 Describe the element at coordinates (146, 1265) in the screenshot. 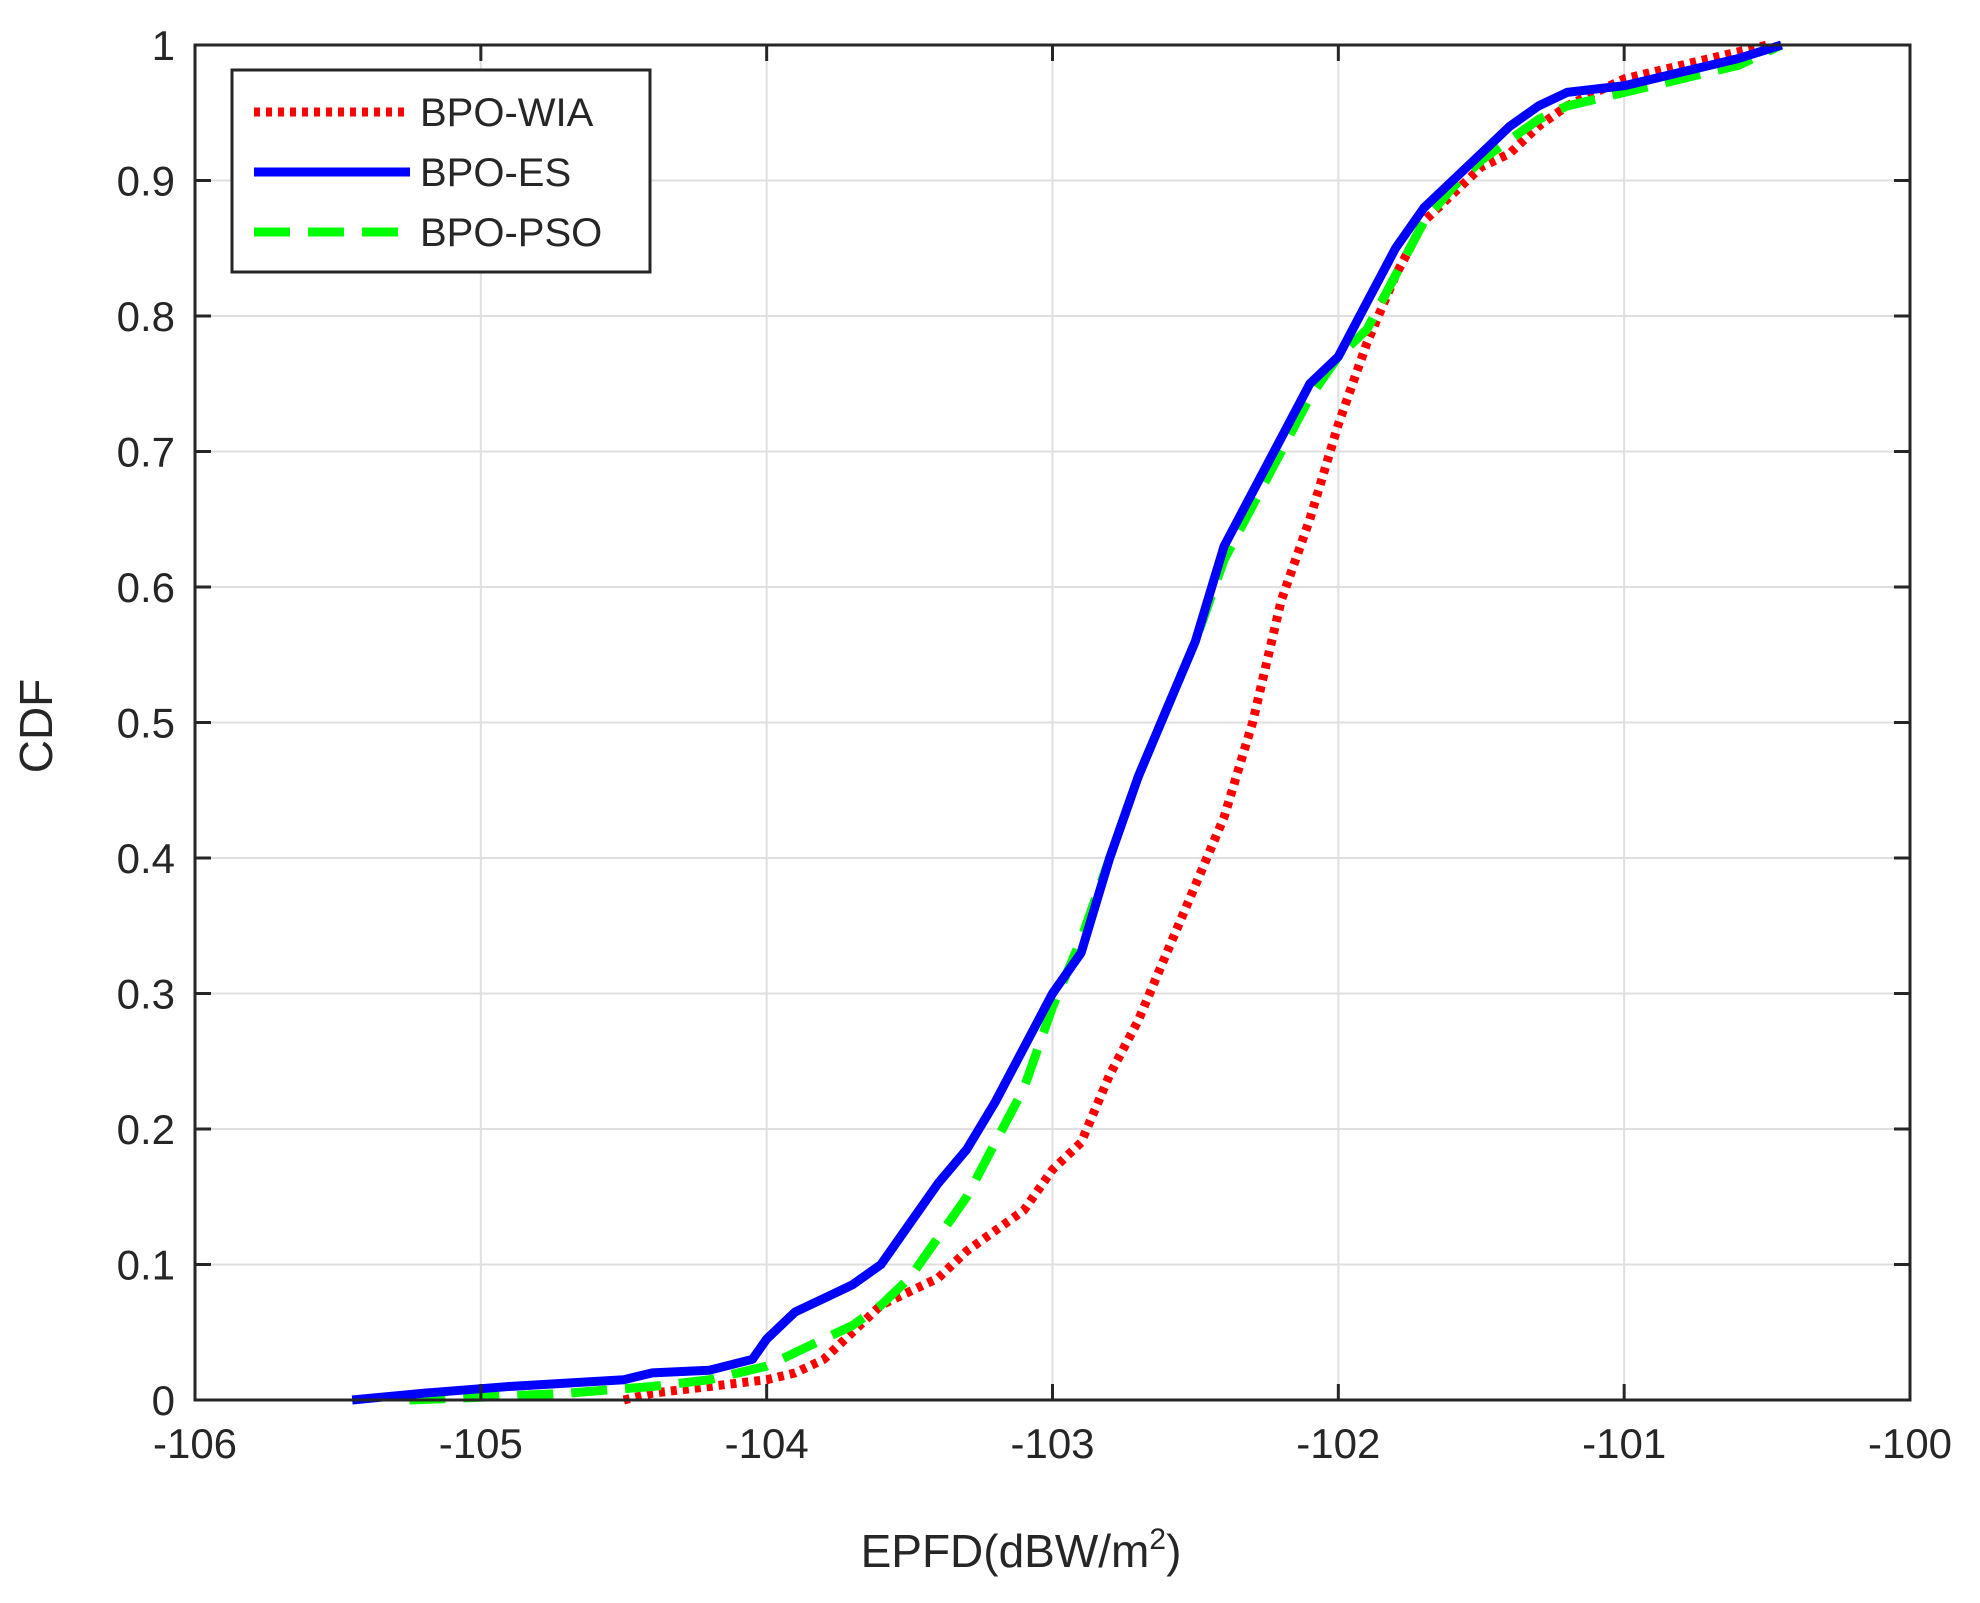

I see `y-tick-label: 0.1` at that location.